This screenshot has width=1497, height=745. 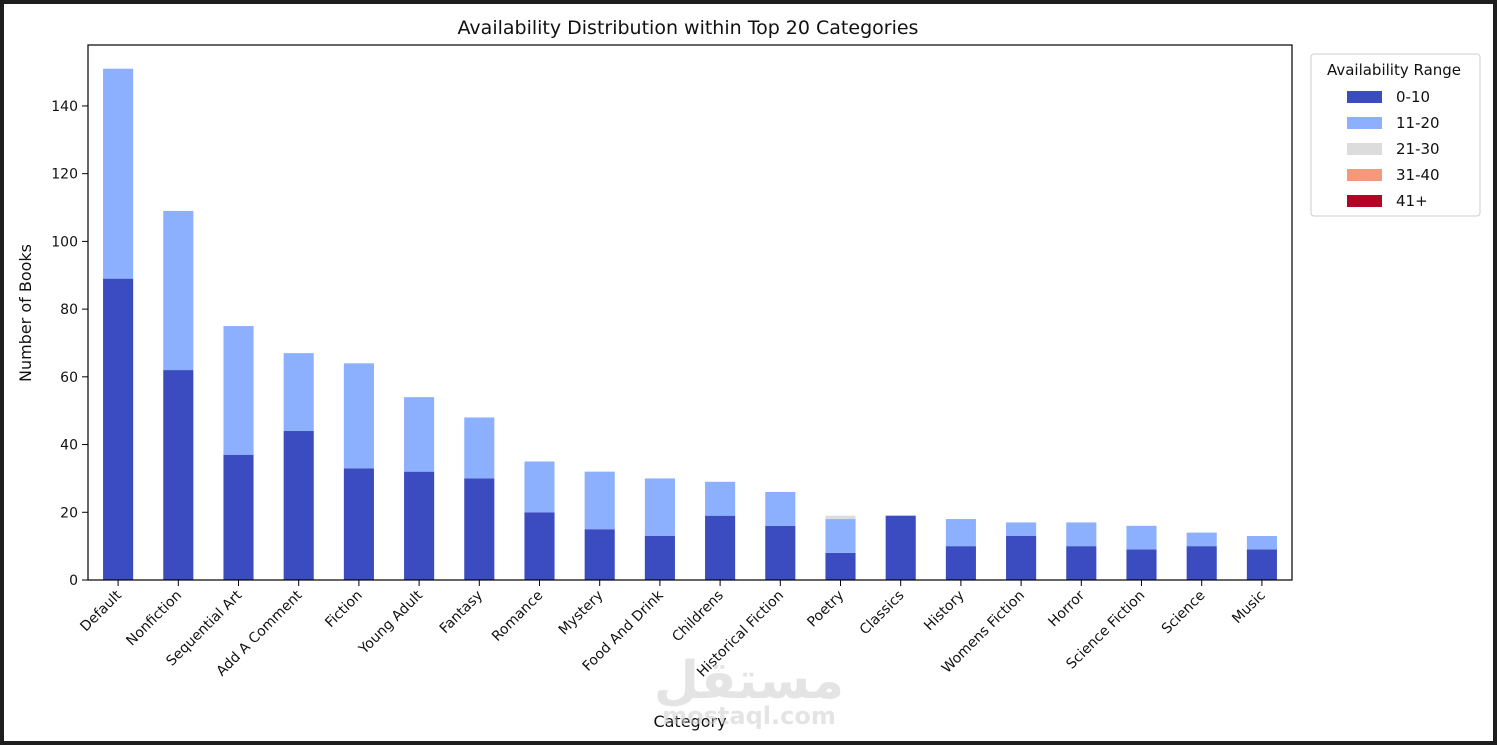 What do you see at coordinates (64, 242) in the screenshot?
I see `y-tick-label: 100` at bounding box center [64, 242].